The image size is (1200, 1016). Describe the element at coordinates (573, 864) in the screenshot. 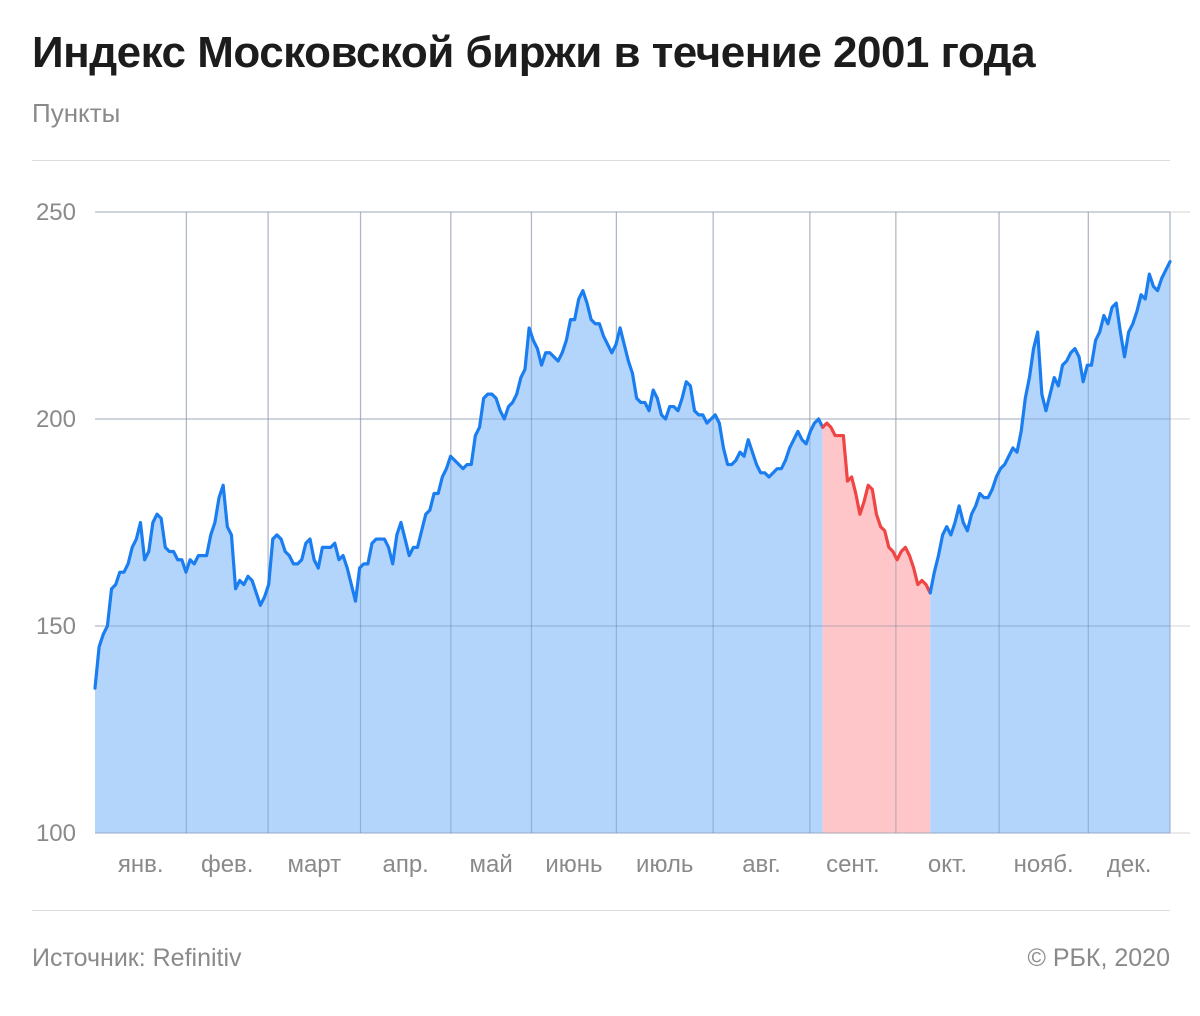

I see `x-tick-label: июнь` at that location.